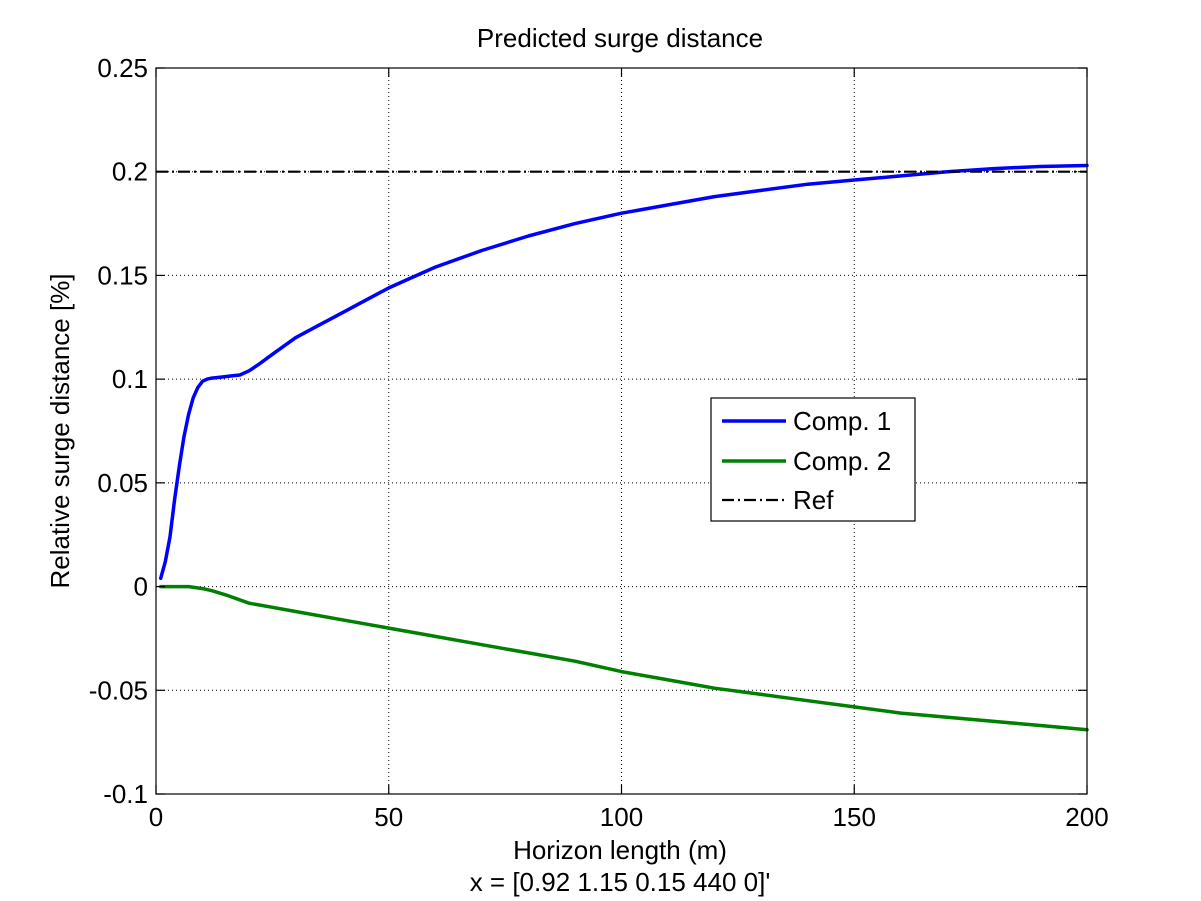 This screenshot has width=1201, height=901. Describe the element at coordinates (813, 500) in the screenshot. I see `legend-label-ref: Ref` at that location.